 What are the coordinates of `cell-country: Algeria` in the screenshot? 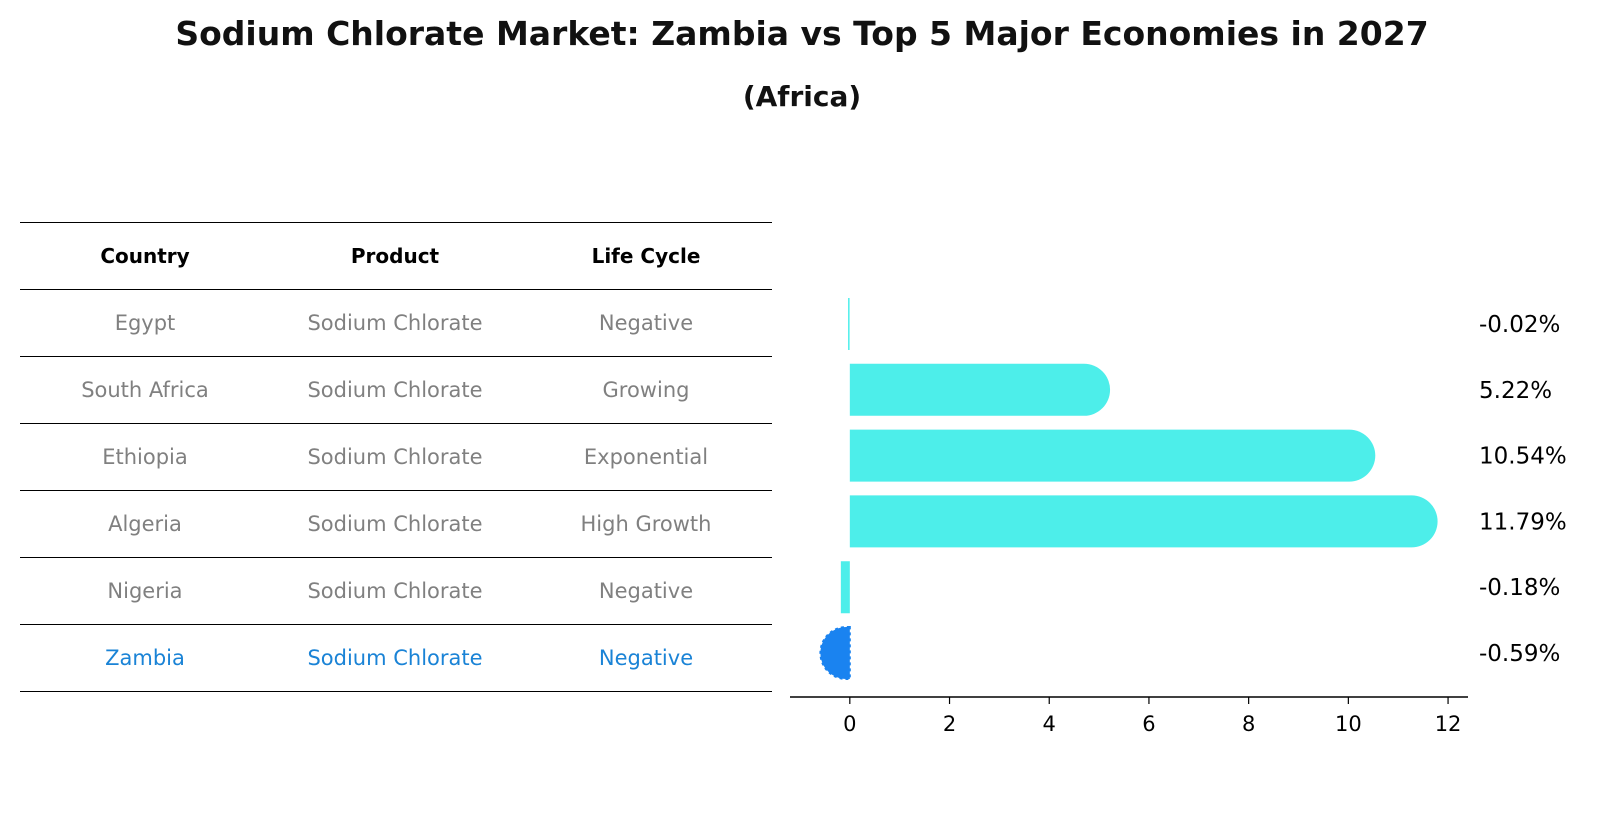 It's located at (145, 524).